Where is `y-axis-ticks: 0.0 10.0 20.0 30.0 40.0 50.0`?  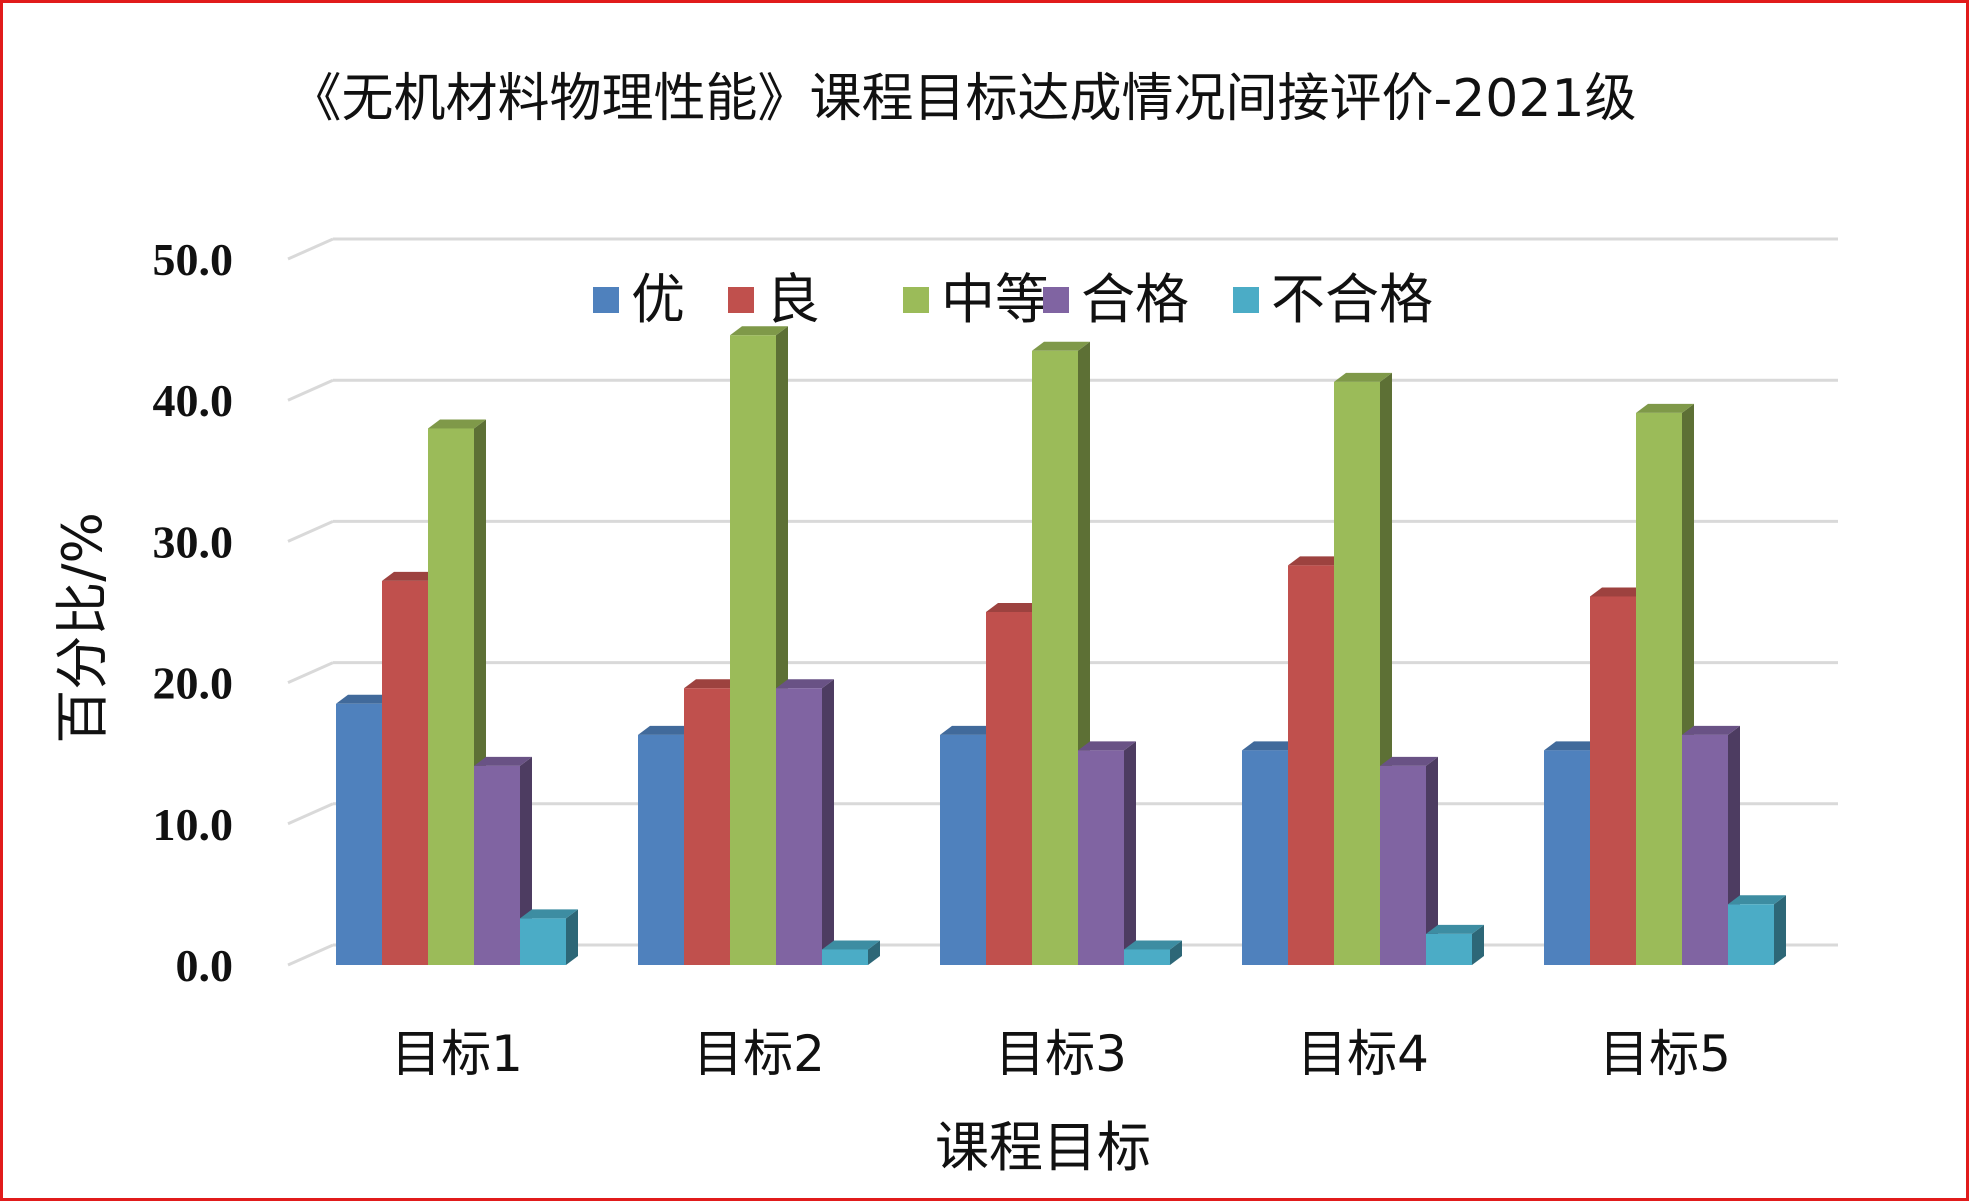 y-axis-ticks: 0.0 10.0 20.0 30.0 40.0 50.0 is located at coordinates (193, 612).